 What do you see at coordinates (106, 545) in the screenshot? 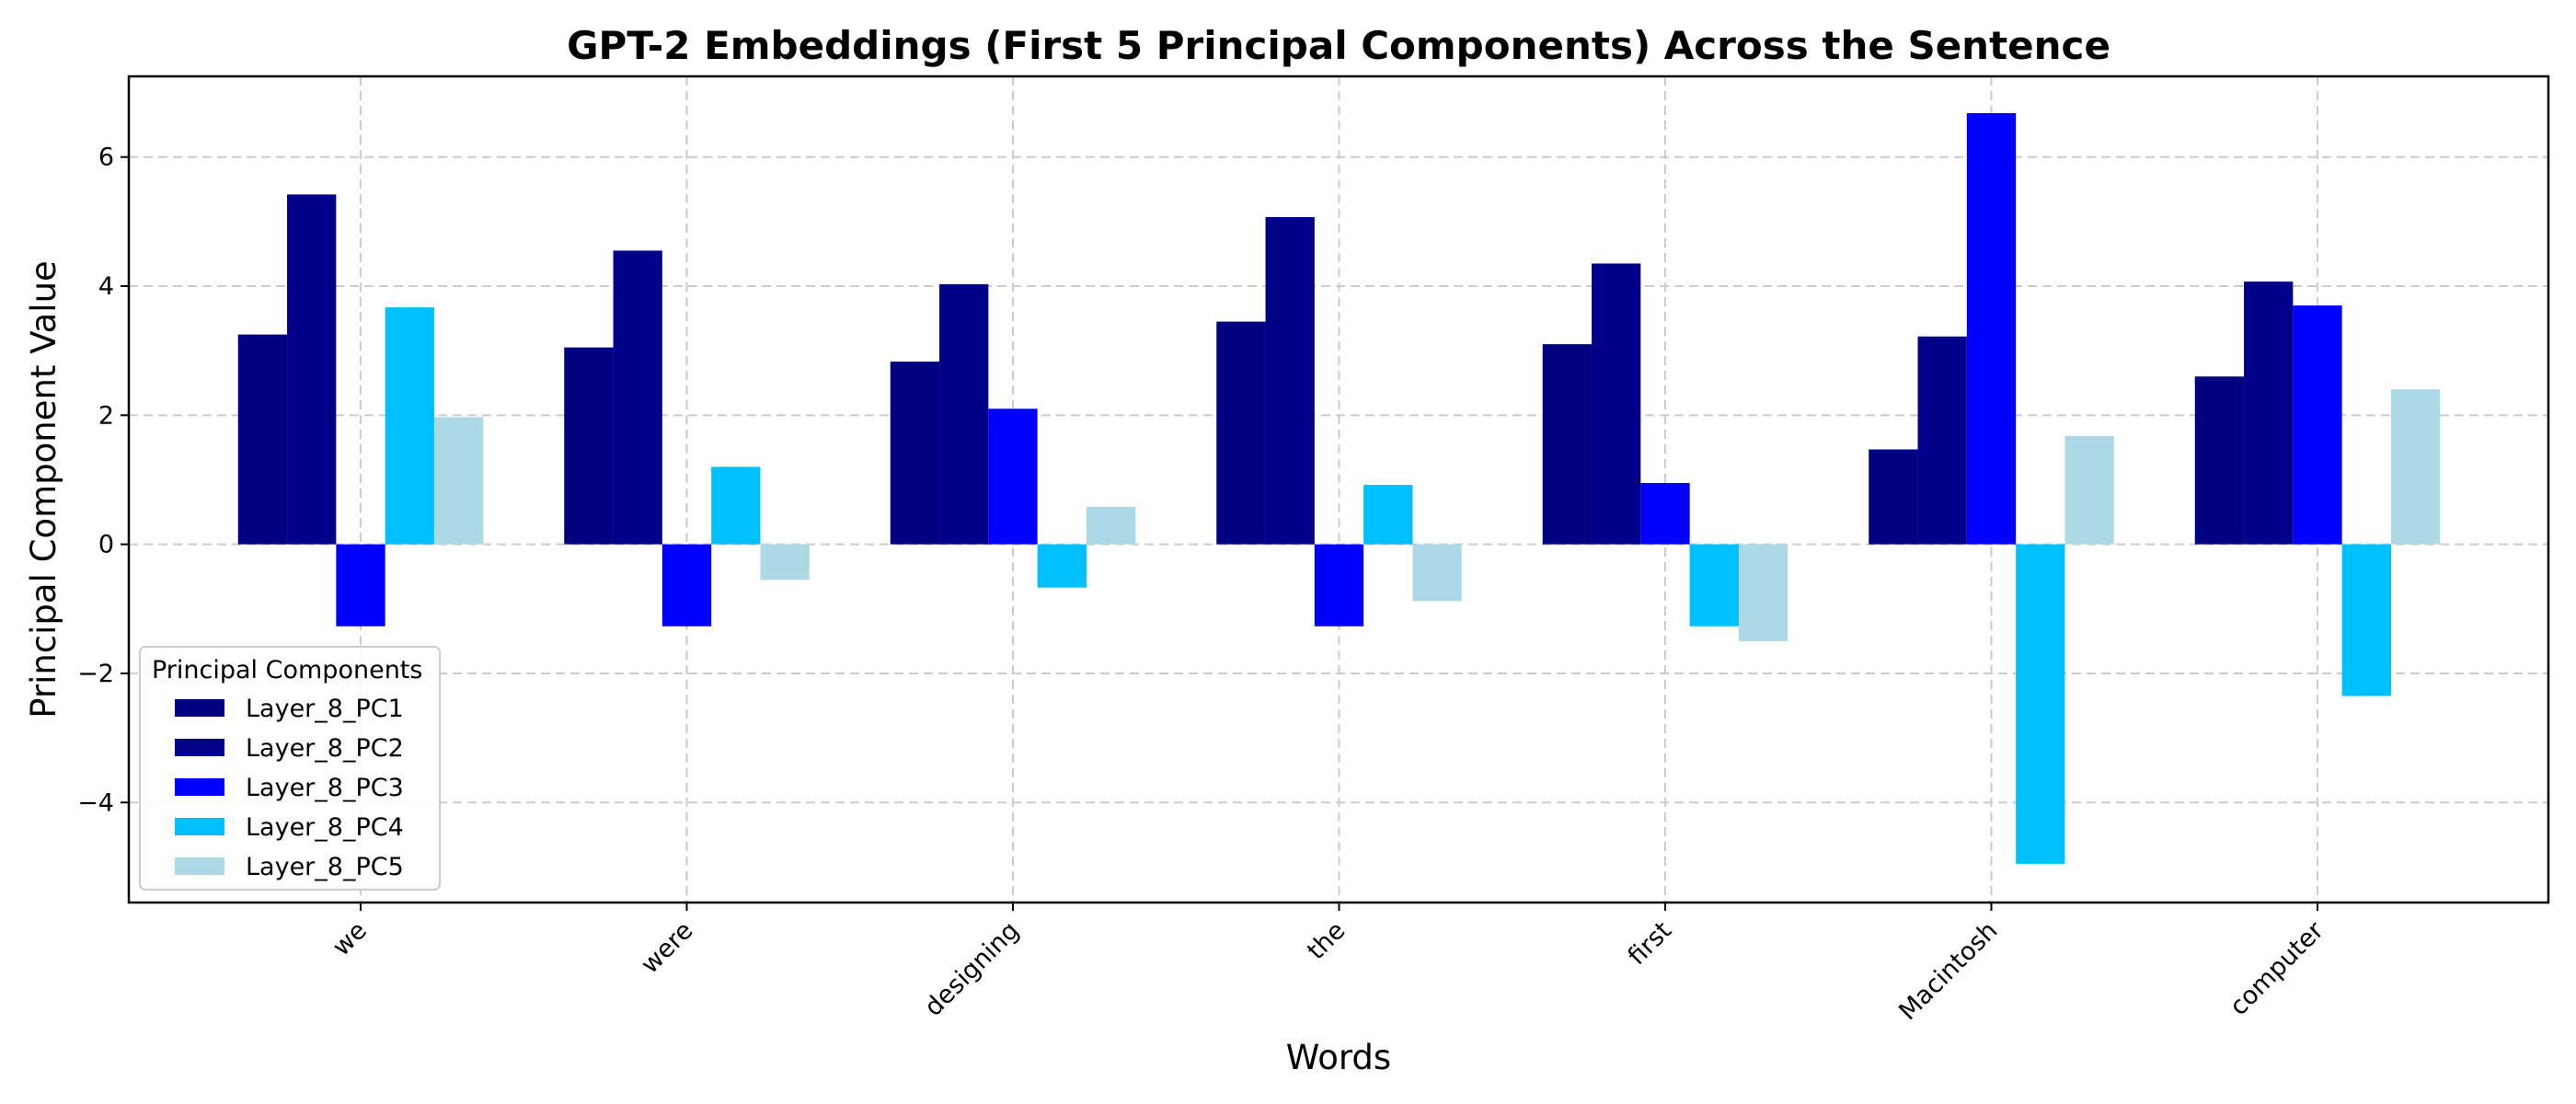
I see `y-tick-label: 0` at bounding box center [106, 545].